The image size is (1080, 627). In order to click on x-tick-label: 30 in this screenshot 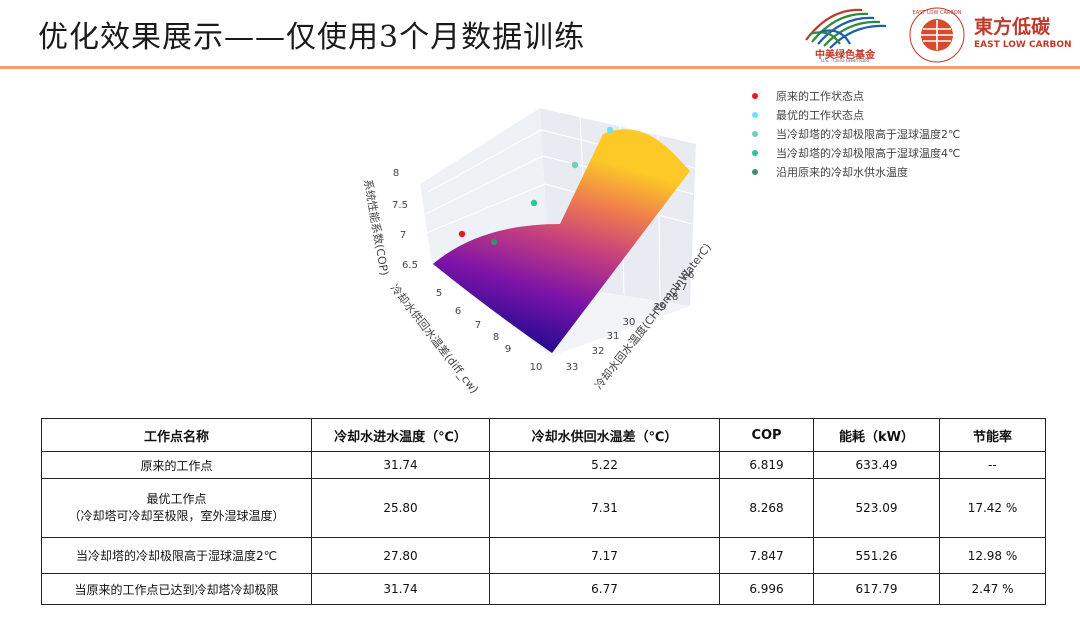, I will do `click(629, 322)`.